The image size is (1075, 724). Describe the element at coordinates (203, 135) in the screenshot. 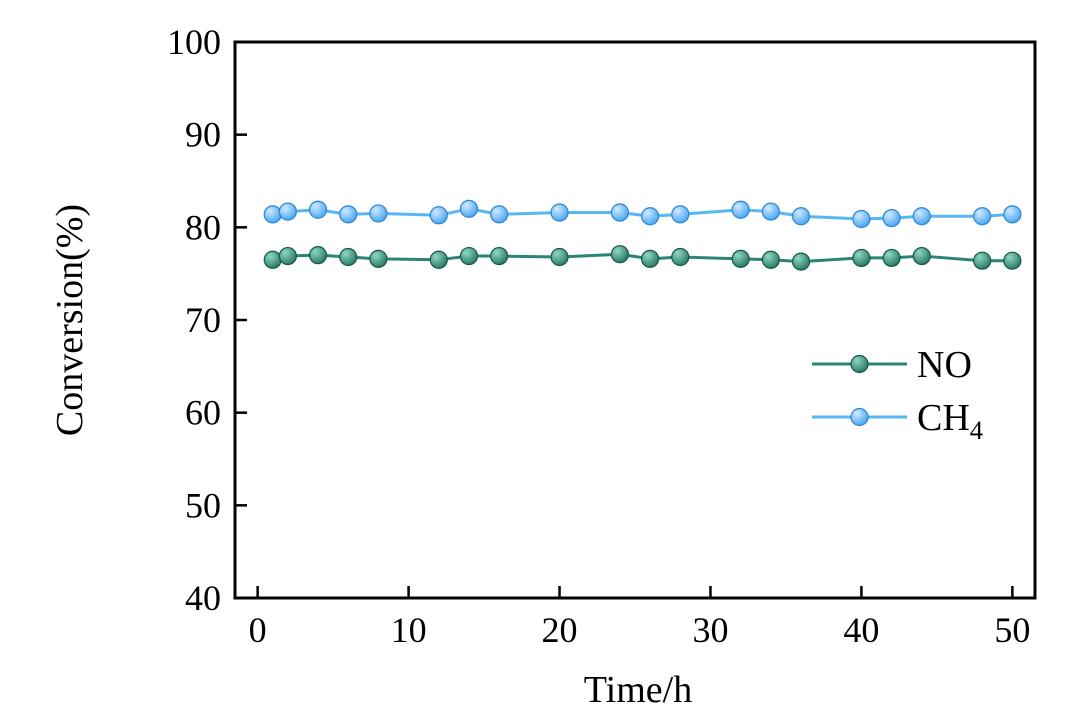

I see `y-tick-label: 90` at that location.